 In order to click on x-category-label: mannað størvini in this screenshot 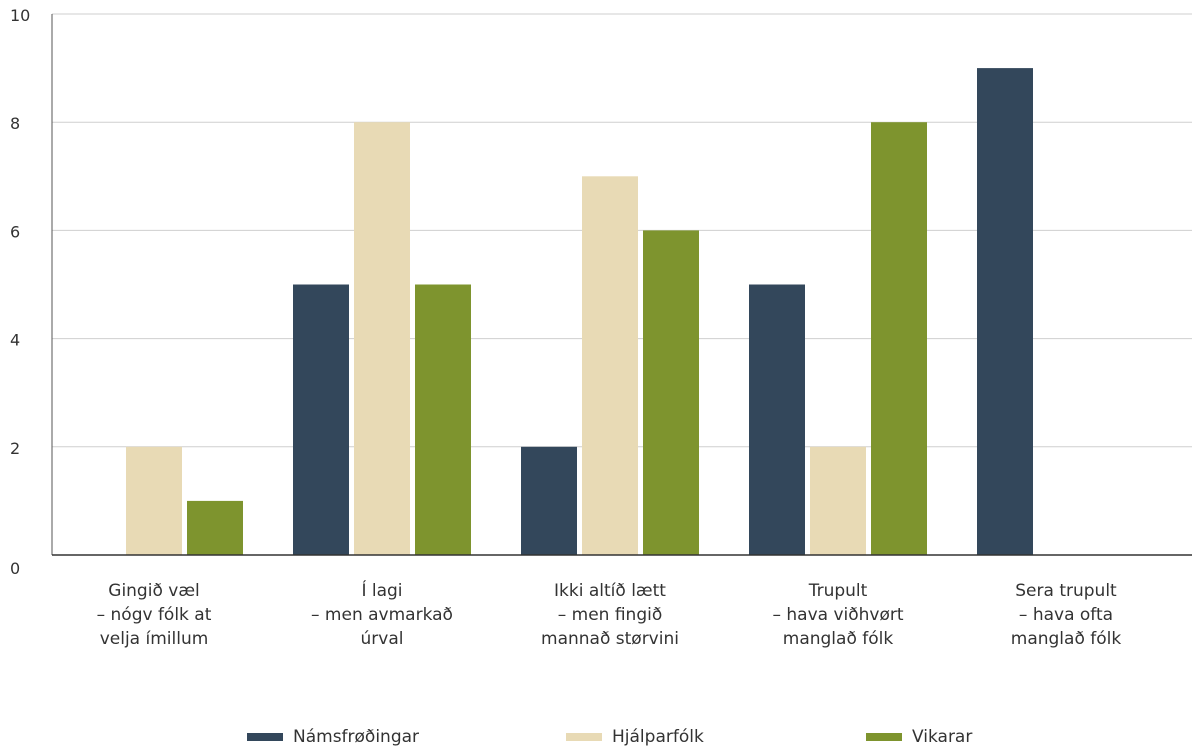, I will do `click(610, 639)`.